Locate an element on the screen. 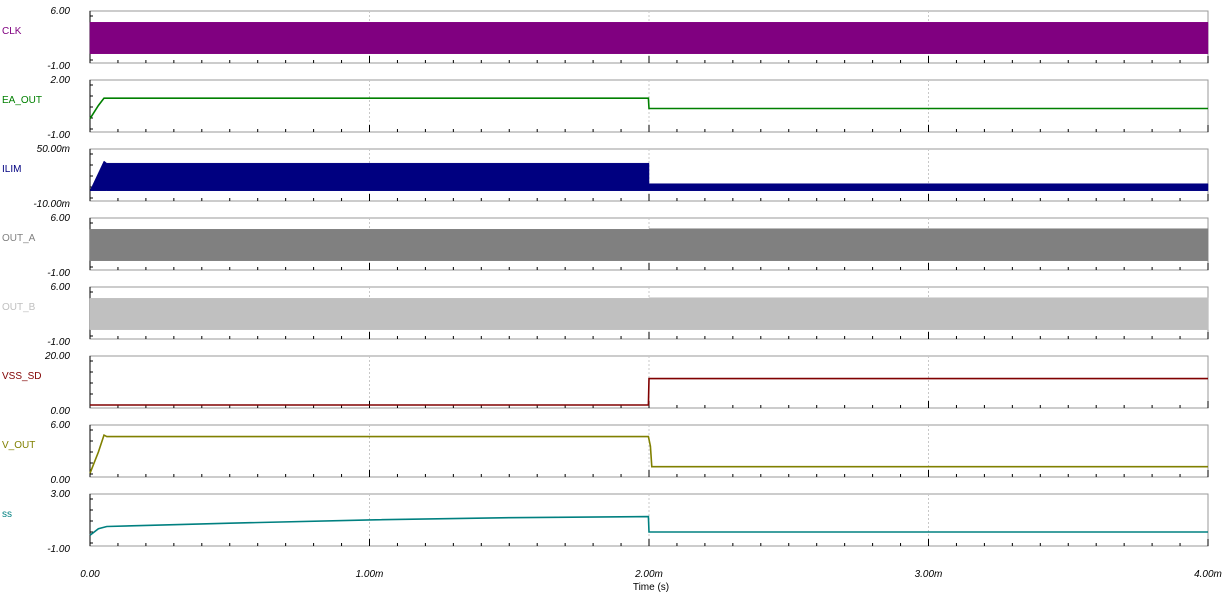  waveform-ea-out is located at coordinates (648, 108).